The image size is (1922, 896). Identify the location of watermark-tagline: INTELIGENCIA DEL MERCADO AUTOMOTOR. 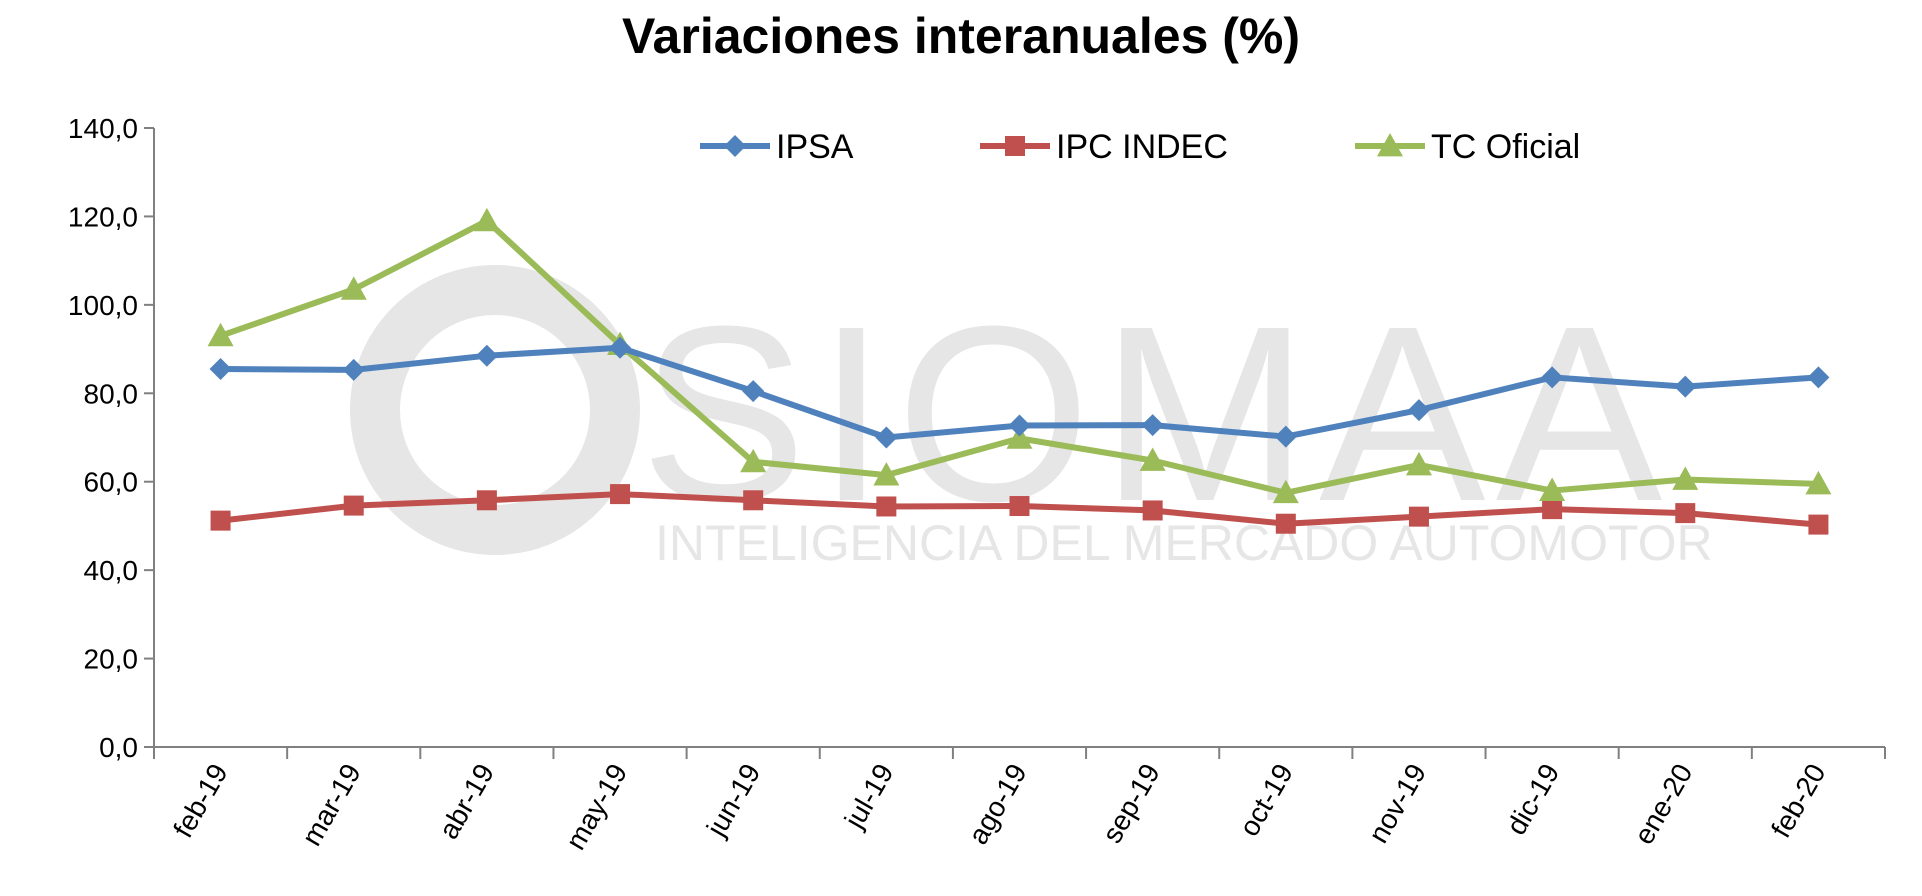
(1184, 543).